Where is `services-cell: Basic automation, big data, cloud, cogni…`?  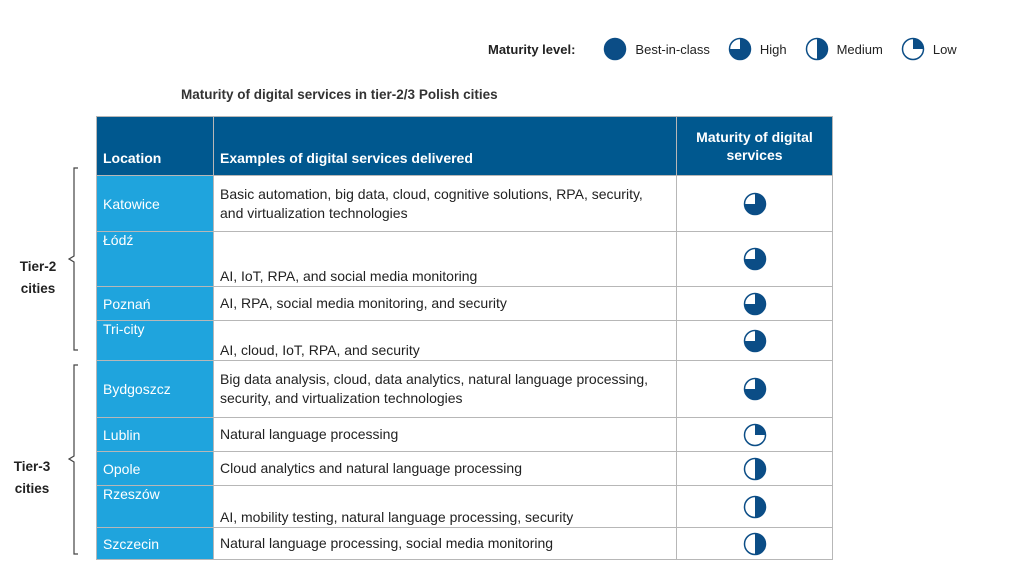 services-cell: Basic automation, big data, cloud, cogni… is located at coordinates (445, 203).